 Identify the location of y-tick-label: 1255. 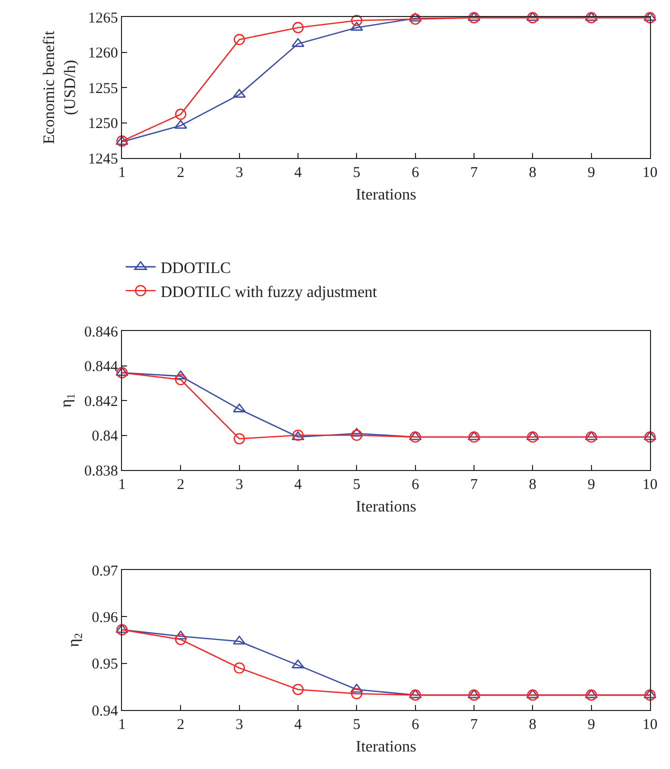
(103, 88).